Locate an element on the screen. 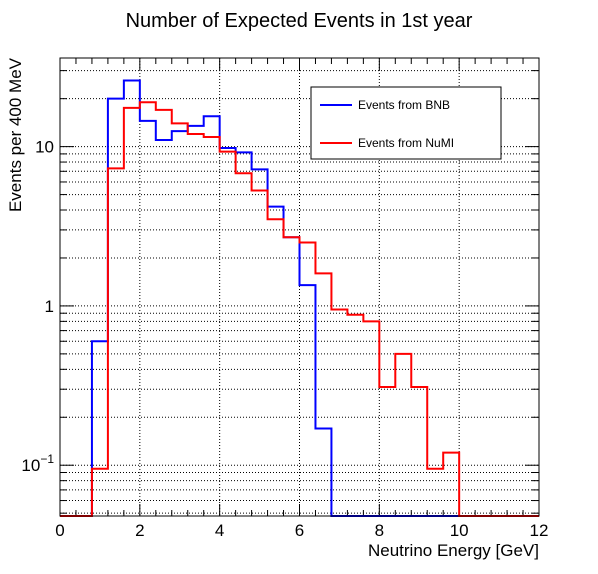 This screenshot has height=574, width=598. x-axis-label: Neutrino Energy [GeV] is located at coordinates (453, 550).